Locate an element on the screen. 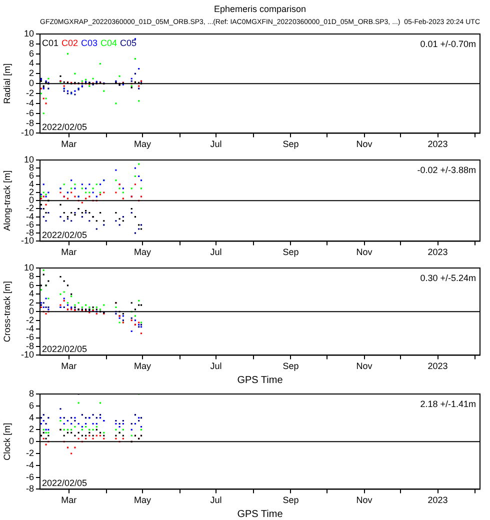 The height and width of the screenshot is (520, 490). text: C02 is located at coordinates (70, 43).